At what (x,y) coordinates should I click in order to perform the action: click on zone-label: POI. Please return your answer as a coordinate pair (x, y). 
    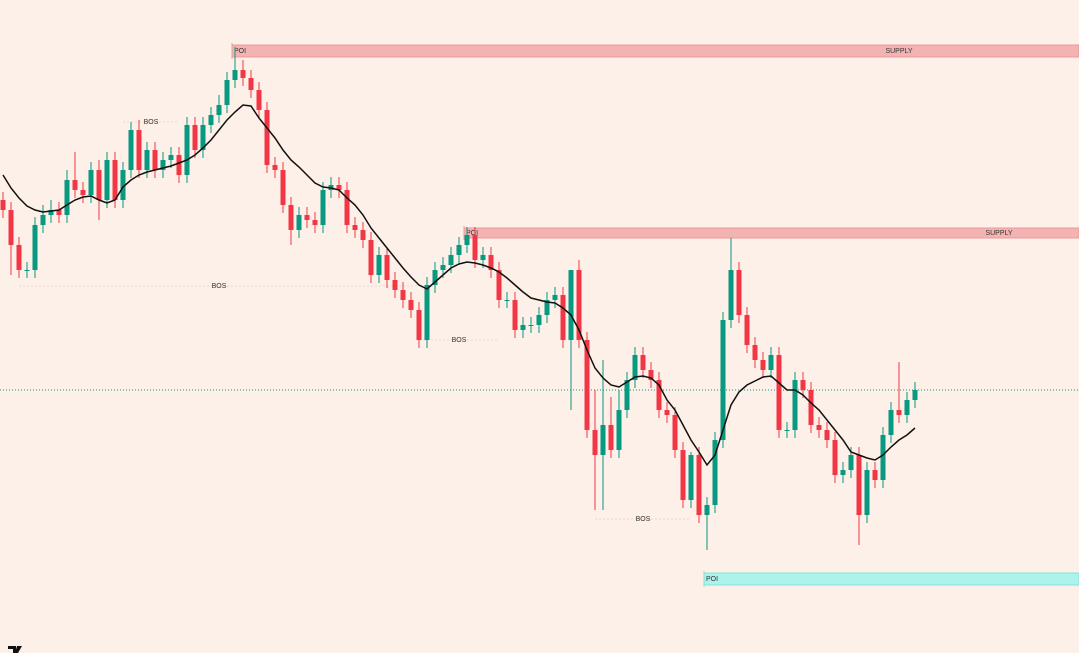
    Looking at the image, I should click on (472, 233).